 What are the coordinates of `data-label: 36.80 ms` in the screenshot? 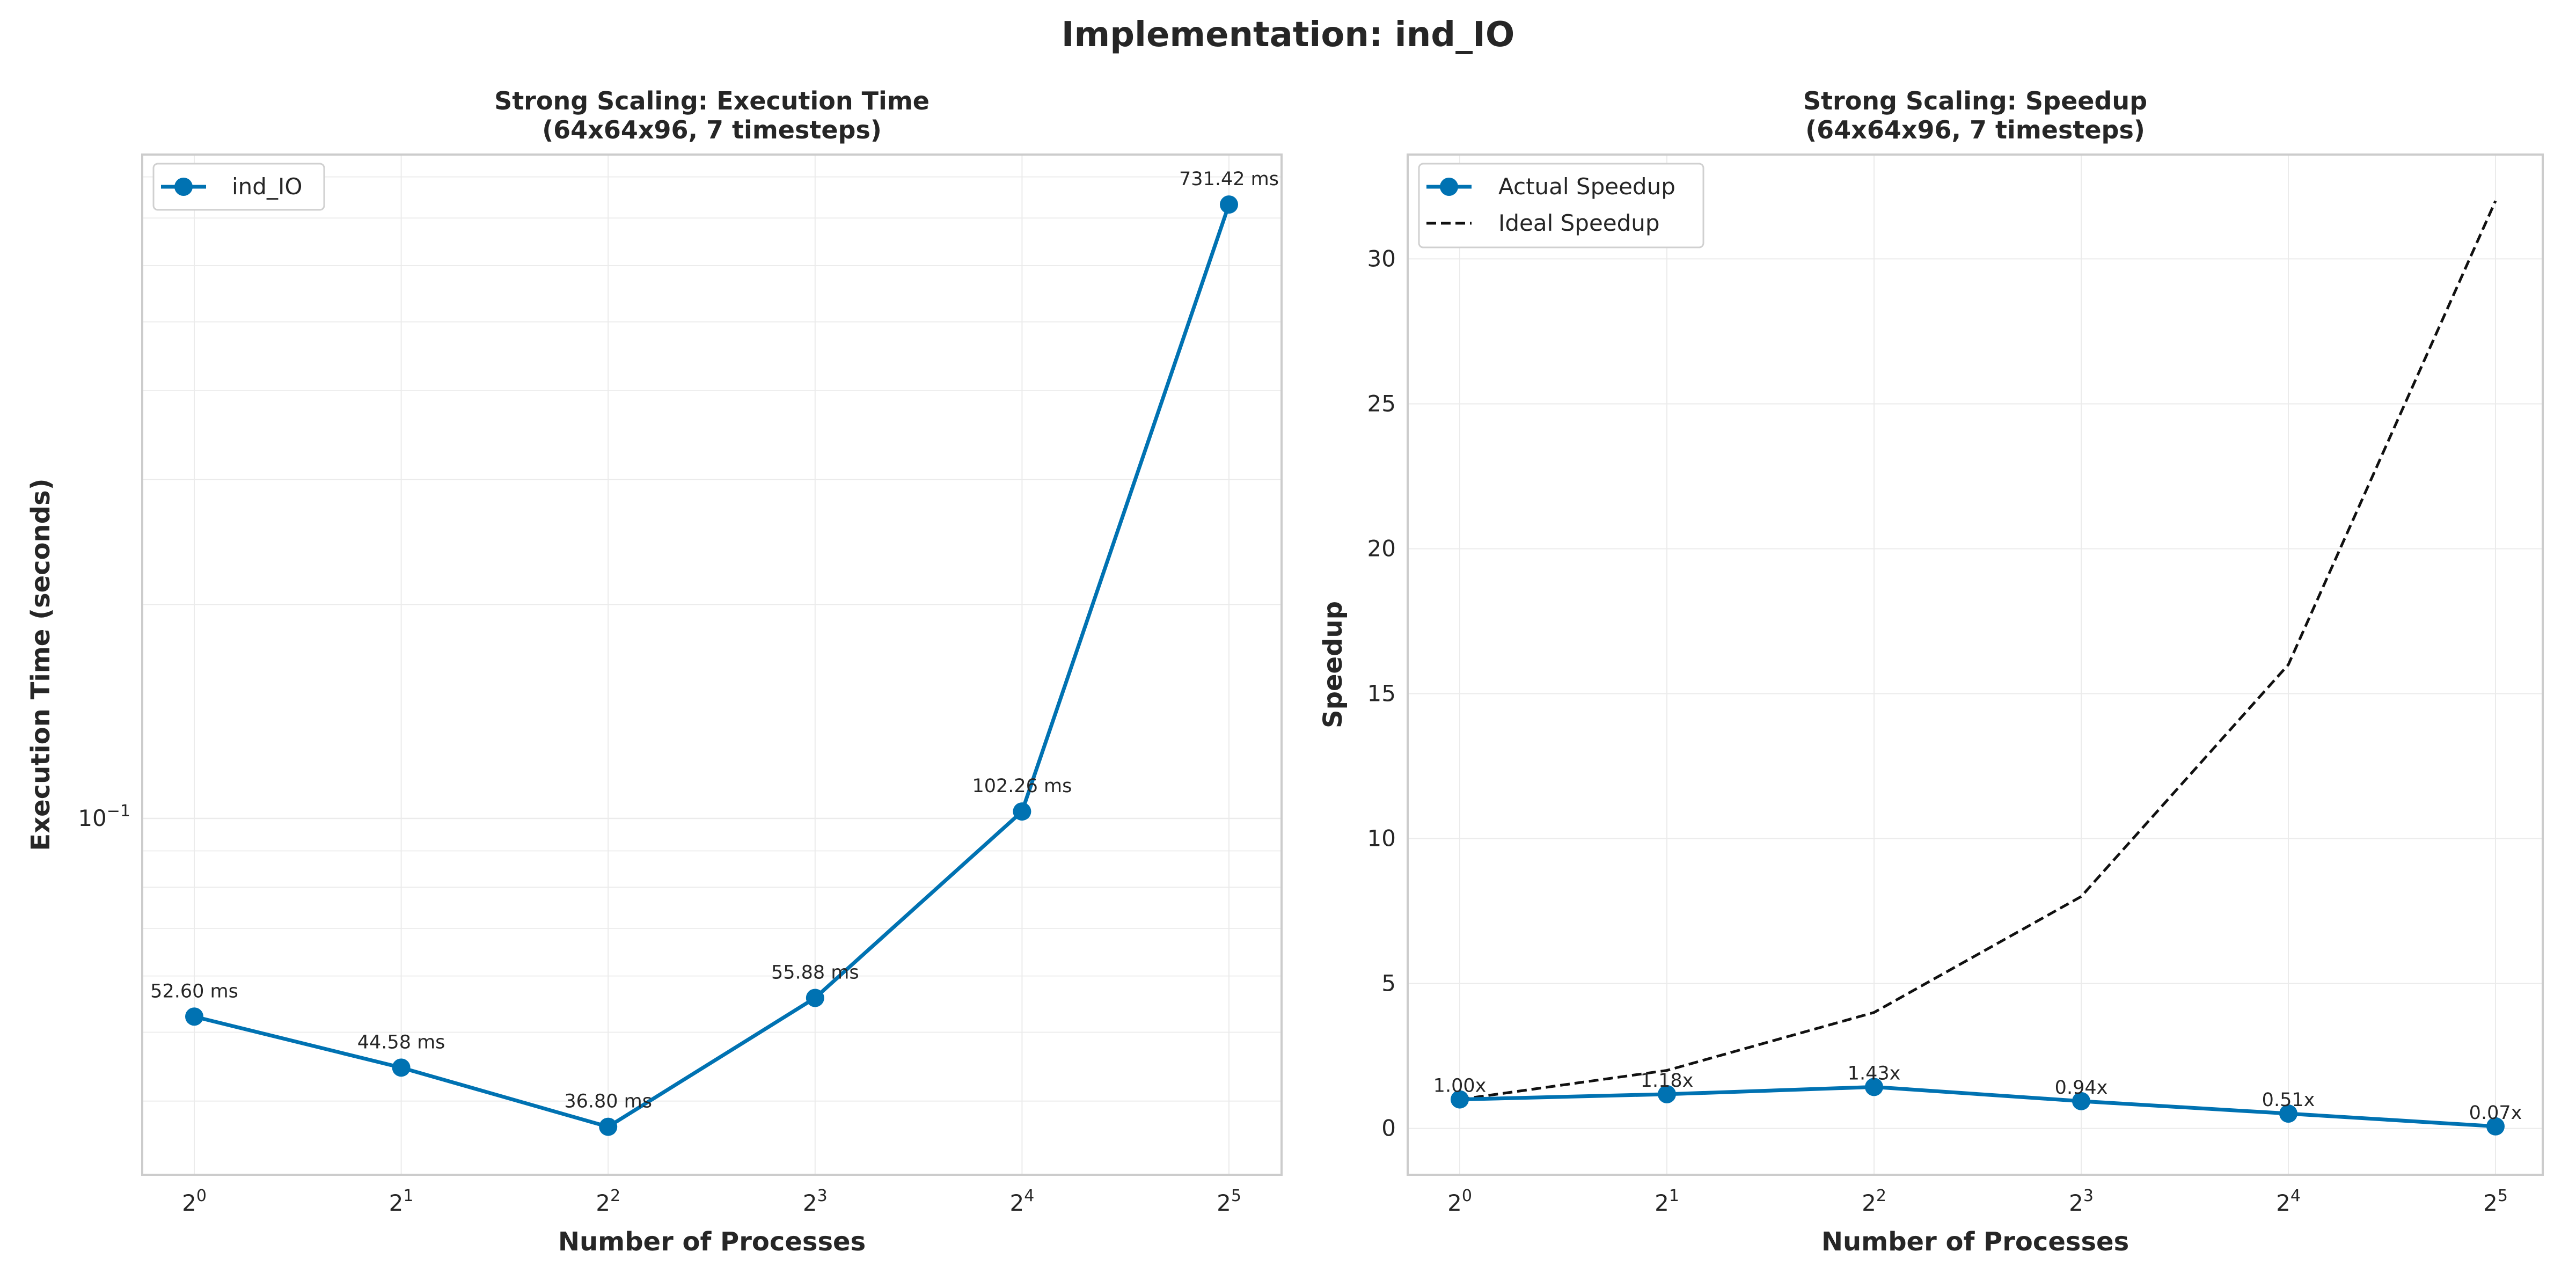 It's located at (608, 1102).